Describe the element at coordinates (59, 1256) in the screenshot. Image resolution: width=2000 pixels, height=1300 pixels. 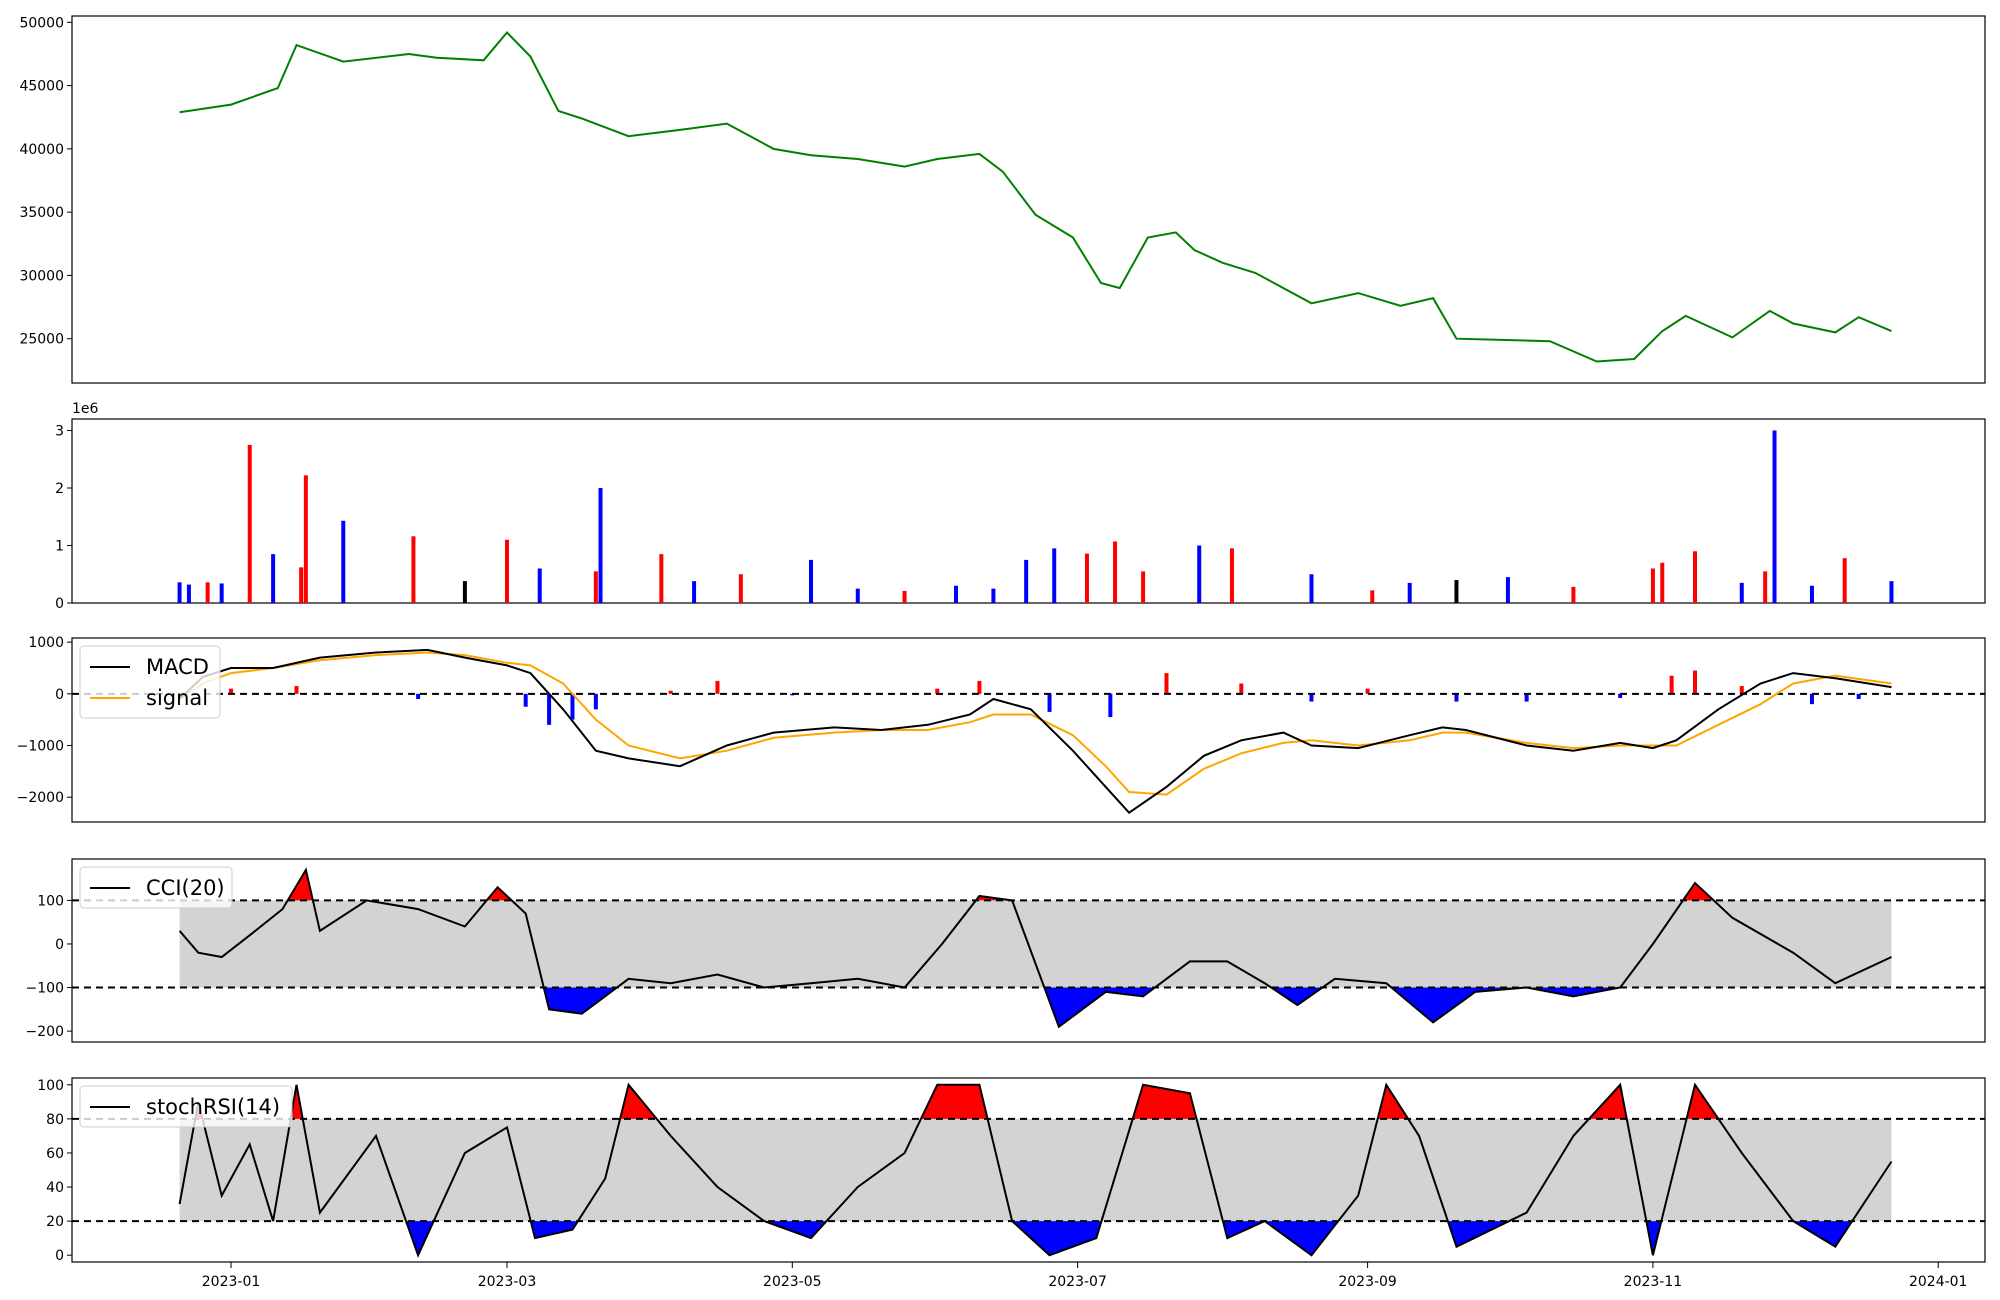
I see `y-tick-label: 0` at that location.